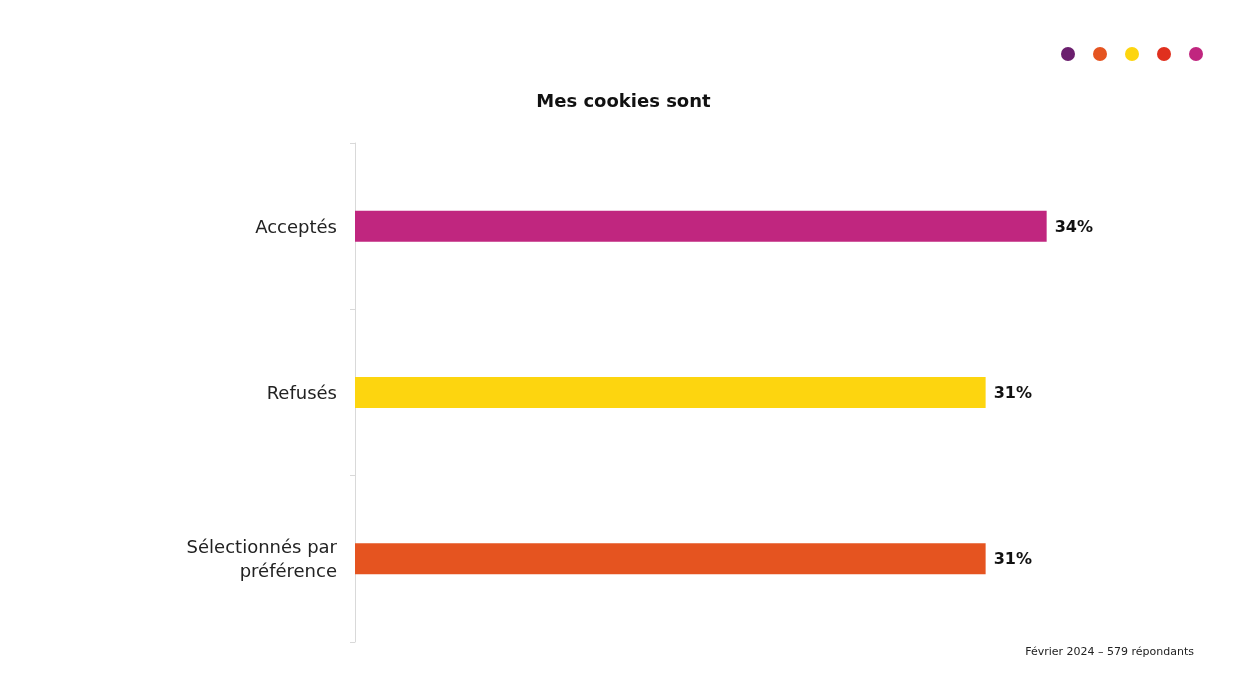 The height and width of the screenshot is (692, 1247). I want to click on text: Février 2024 – 579 répondants, so click(1110, 651).